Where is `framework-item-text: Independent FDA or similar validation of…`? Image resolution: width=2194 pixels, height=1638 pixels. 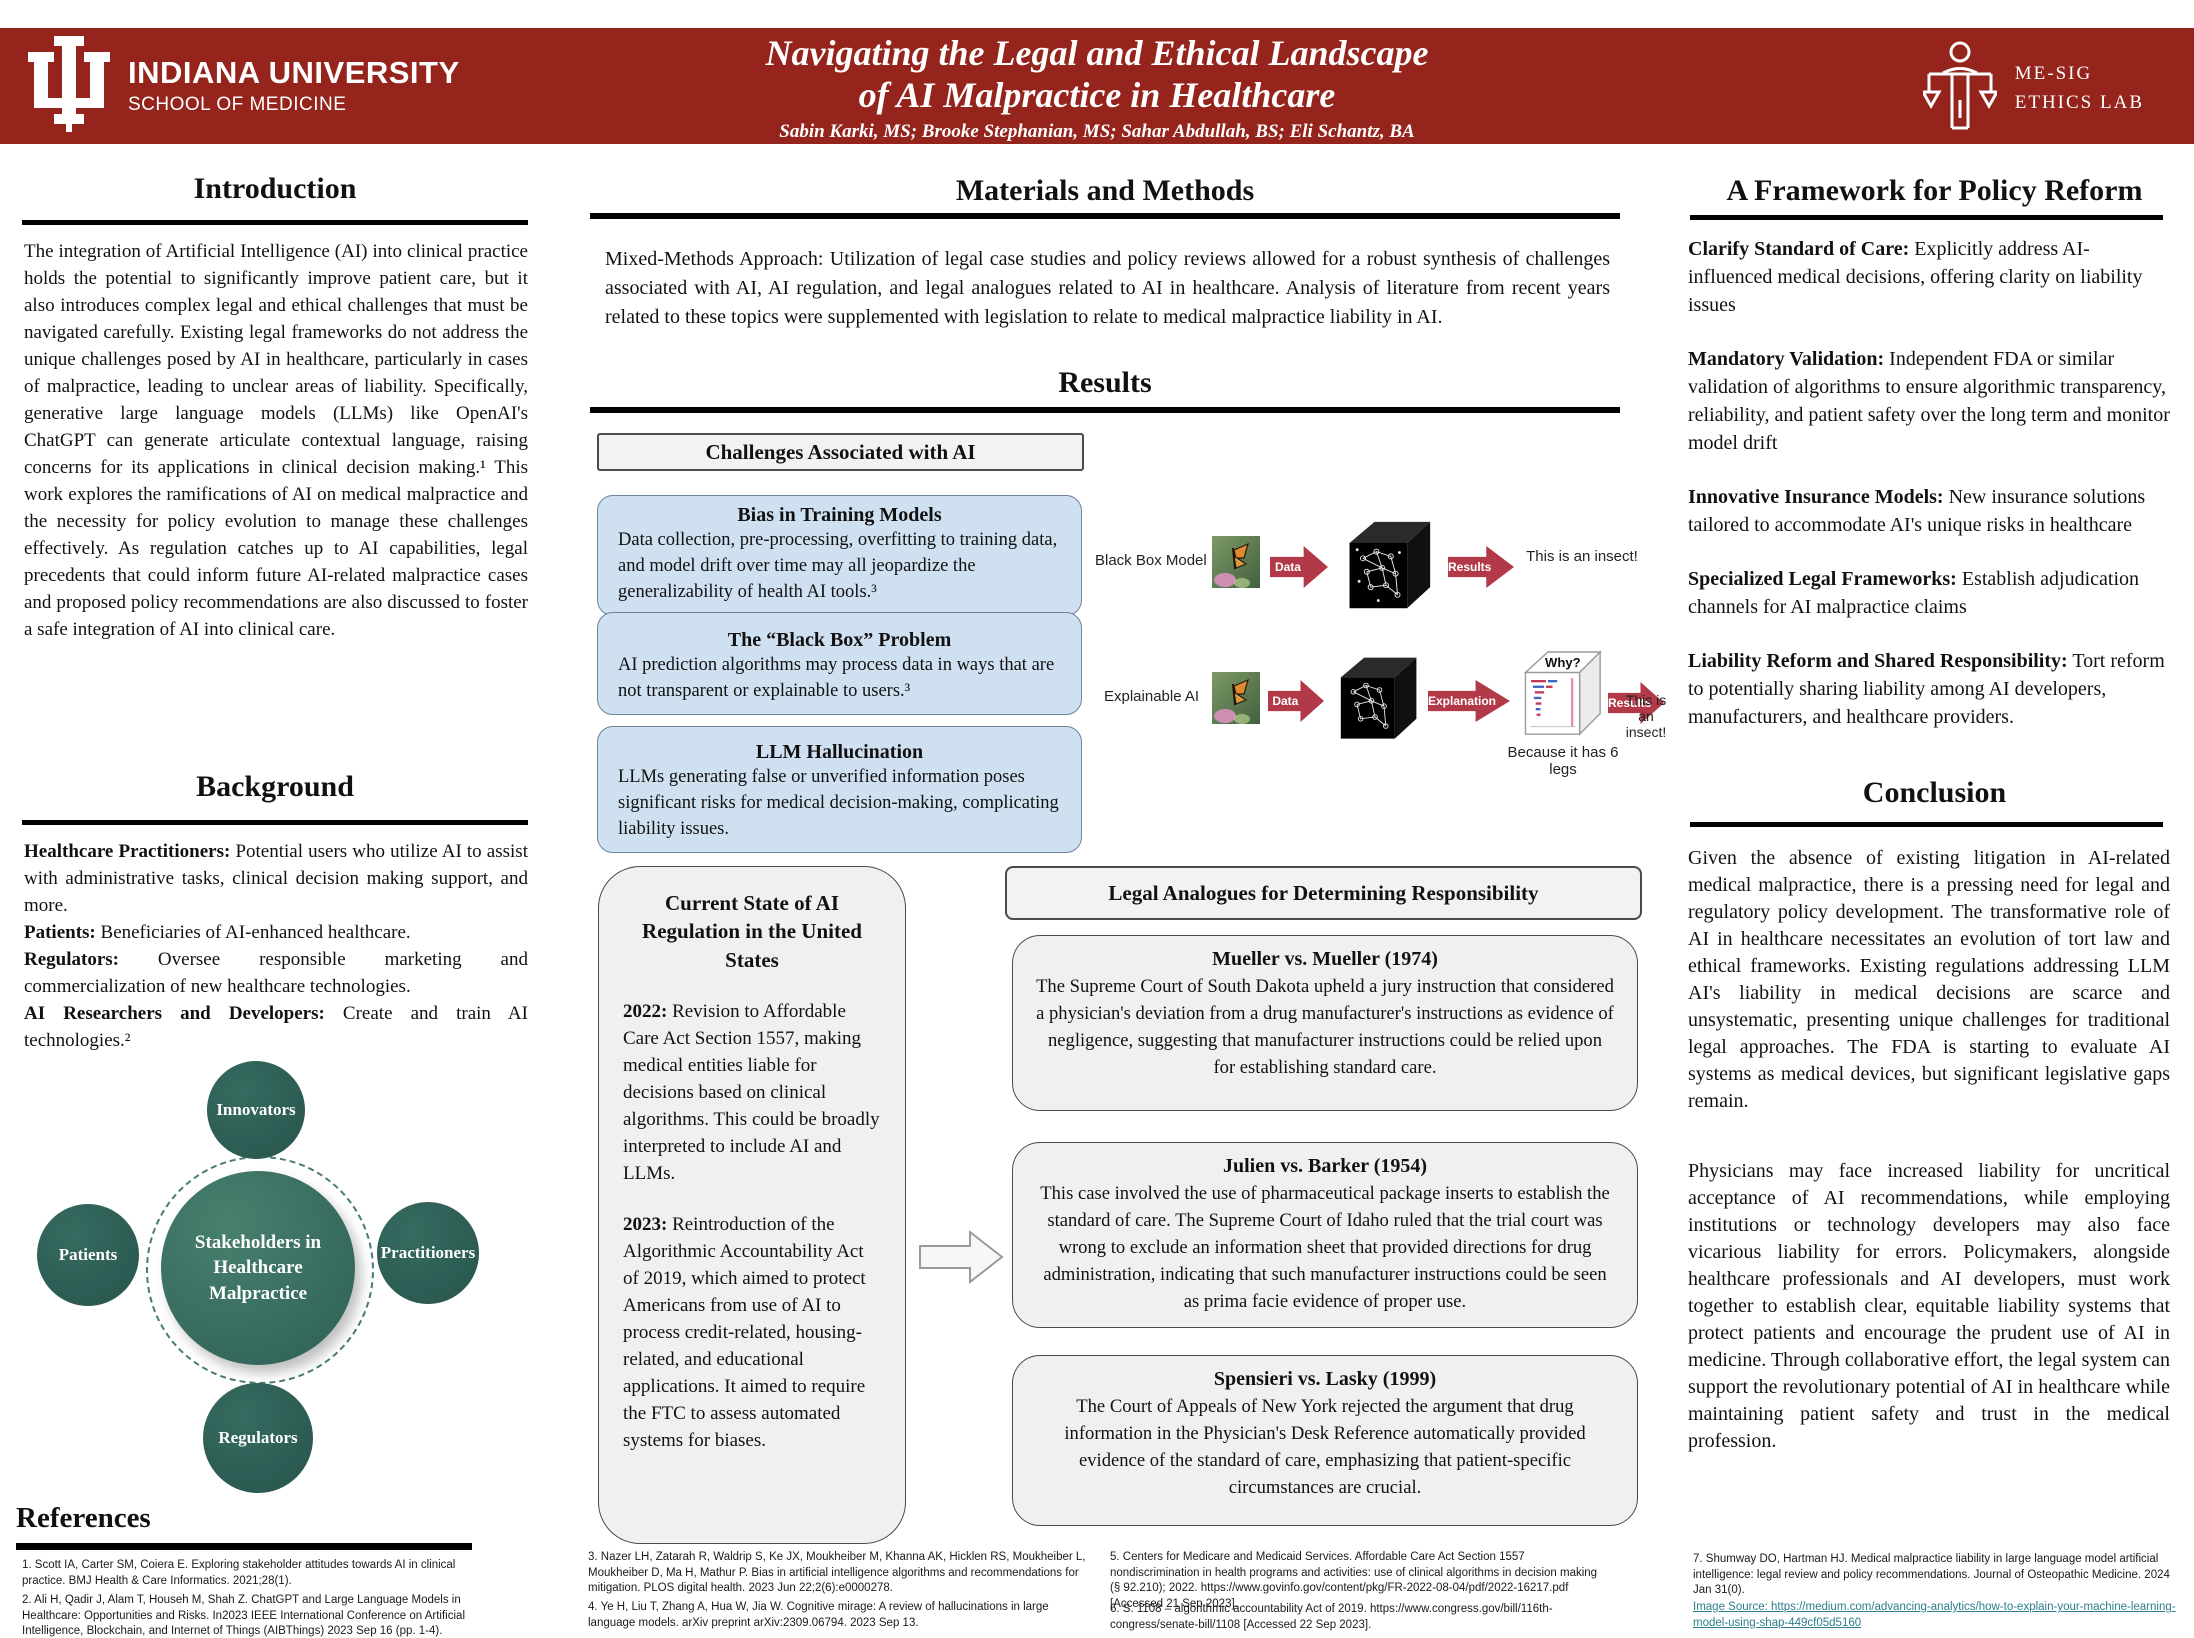
framework-item-text: Independent FDA or similar validation of… is located at coordinates (1929, 401).